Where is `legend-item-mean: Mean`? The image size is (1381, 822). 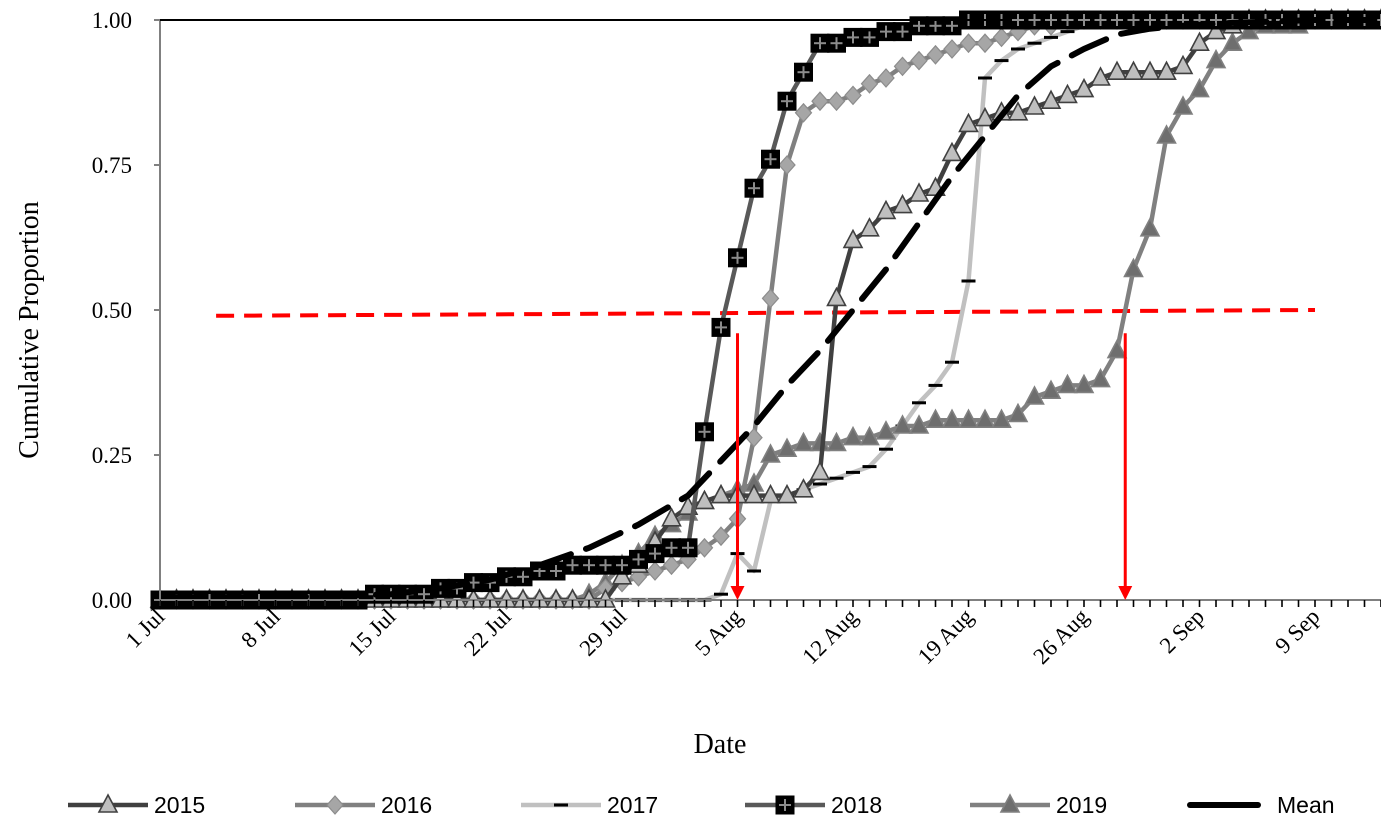 legend-item-mean: Mean is located at coordinates (1261, 805).